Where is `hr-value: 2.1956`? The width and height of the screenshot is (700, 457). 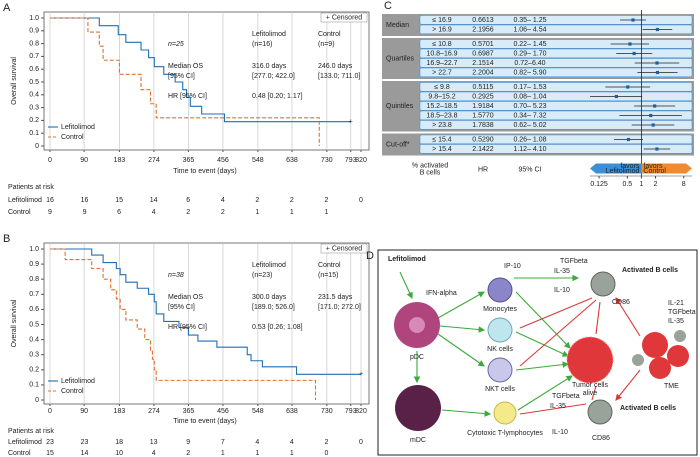 hr-value: 2.1956 is located at coordinates (483, 29).